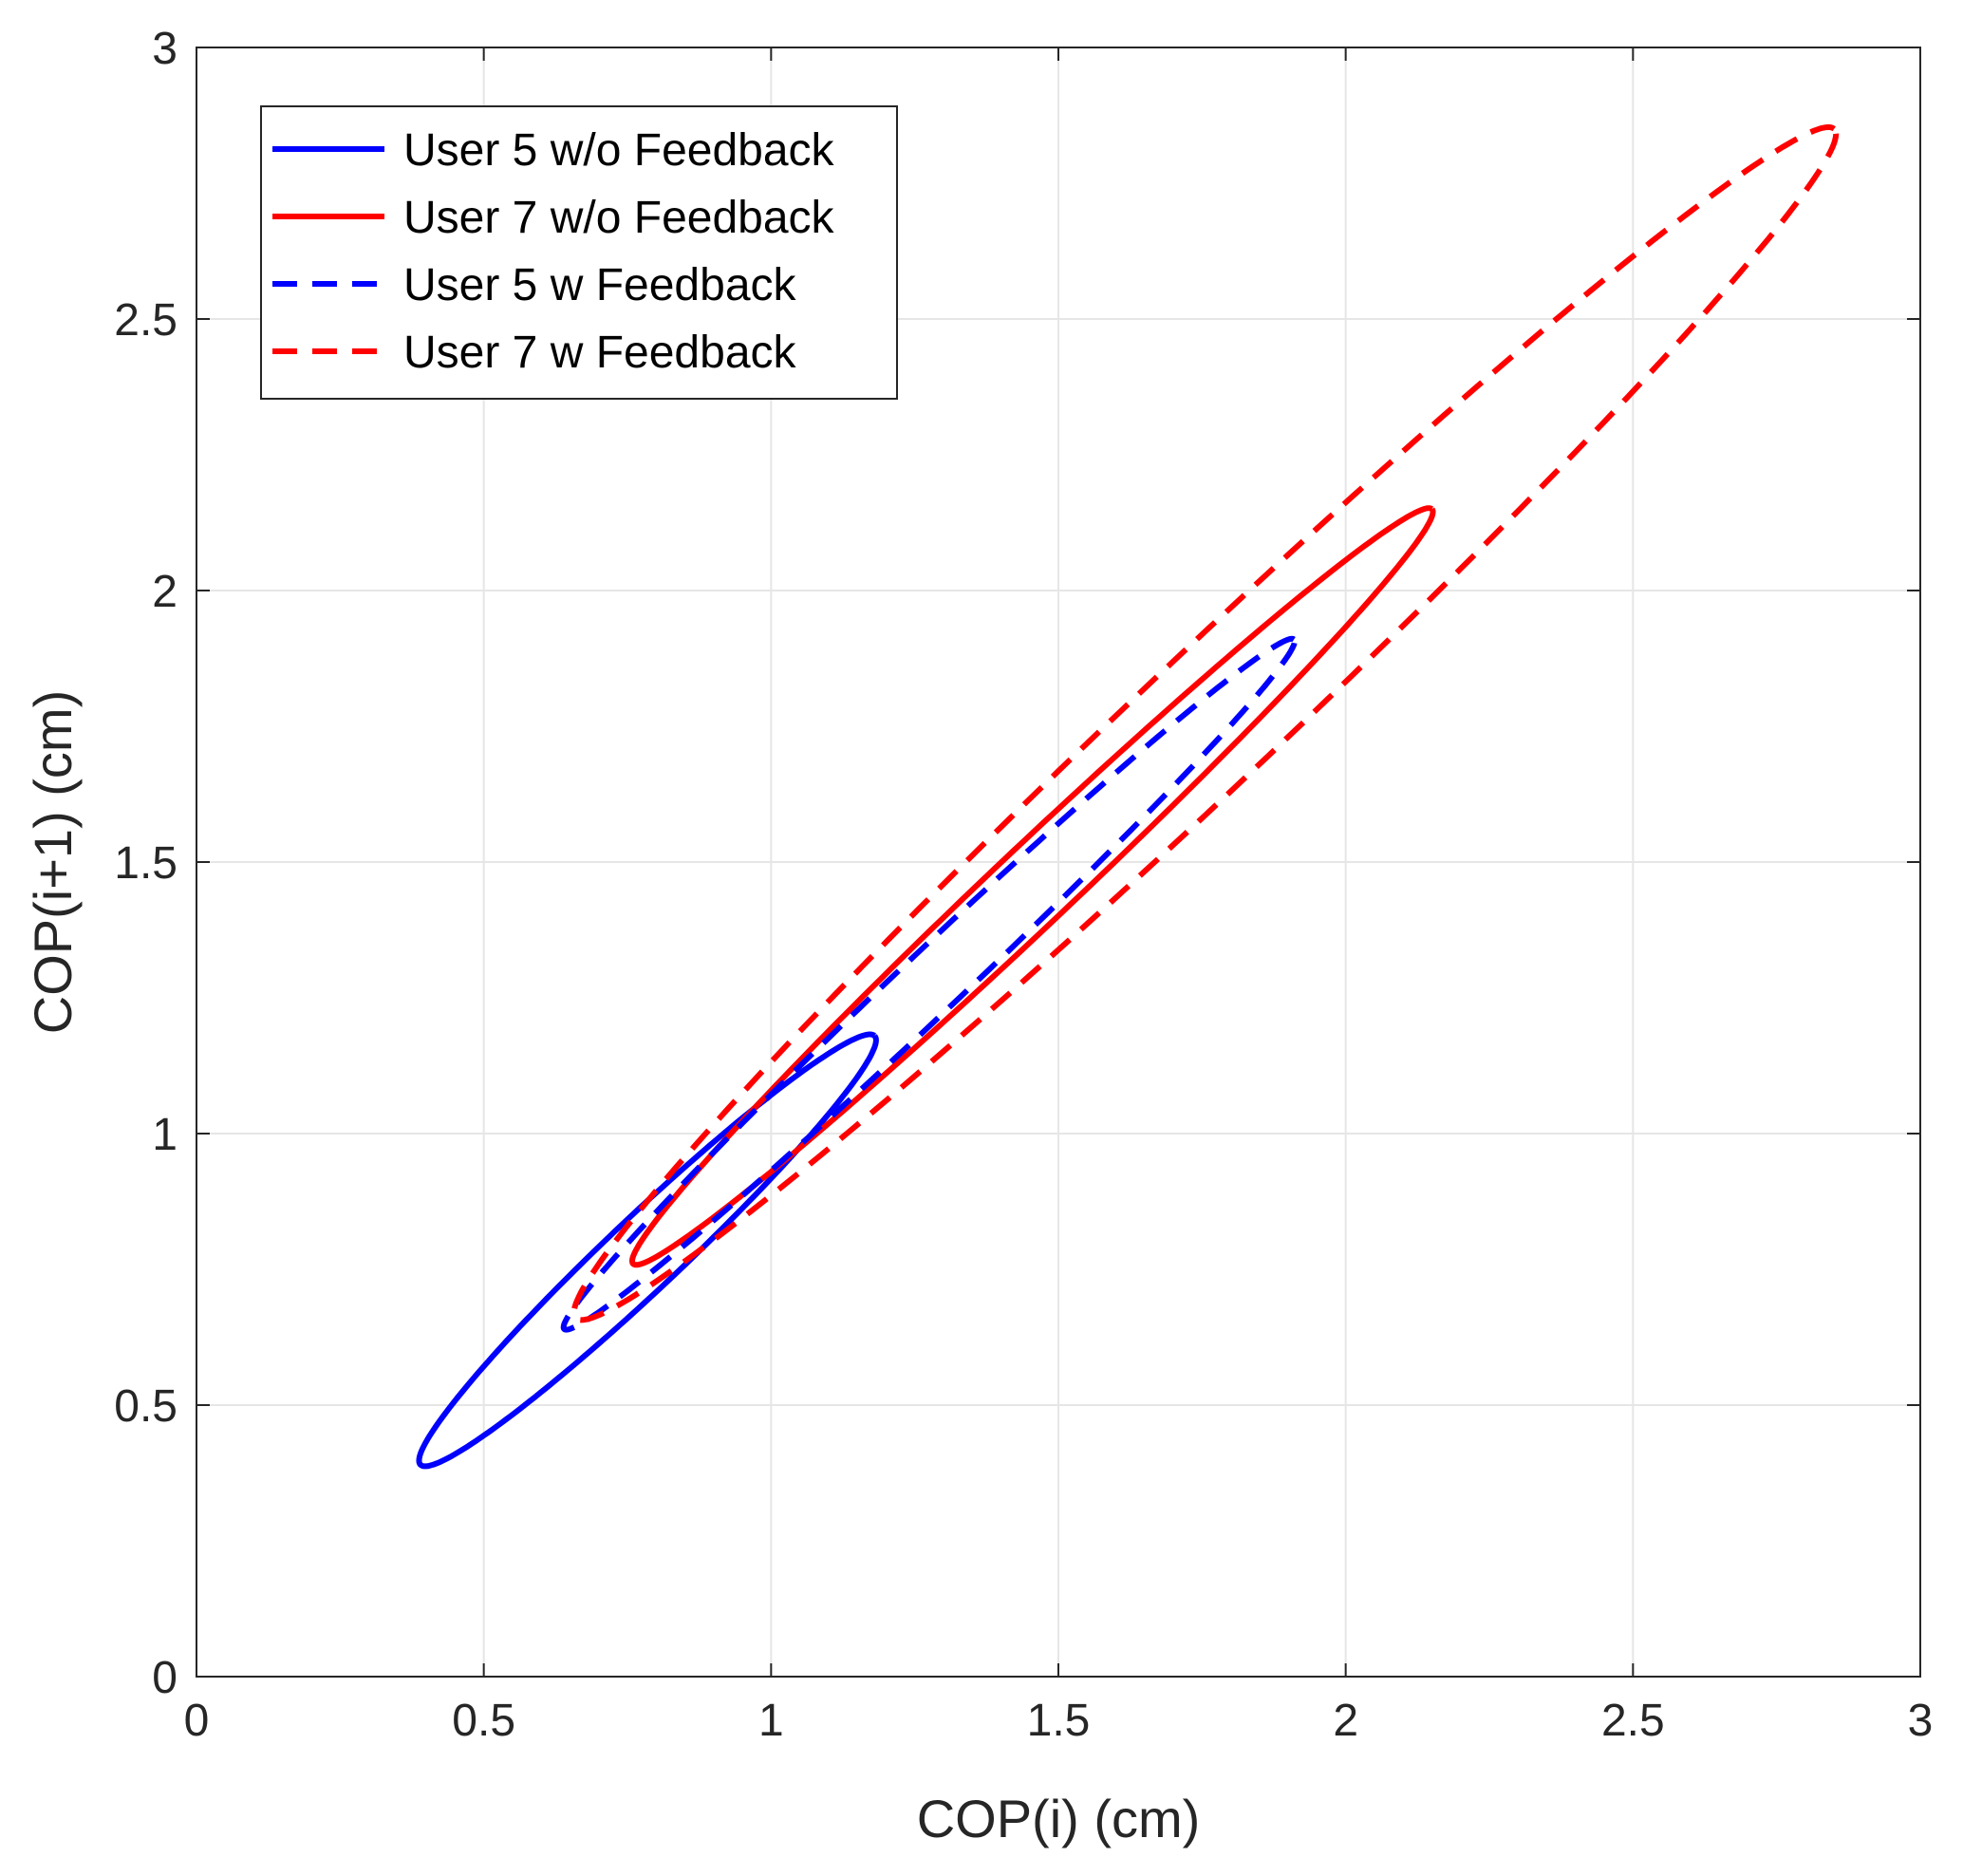  Describe the element at coordinates (600, 285) in the screenshot. I see `legend-label-user-5-w-feedback: User 5 w Feedback` at that location.